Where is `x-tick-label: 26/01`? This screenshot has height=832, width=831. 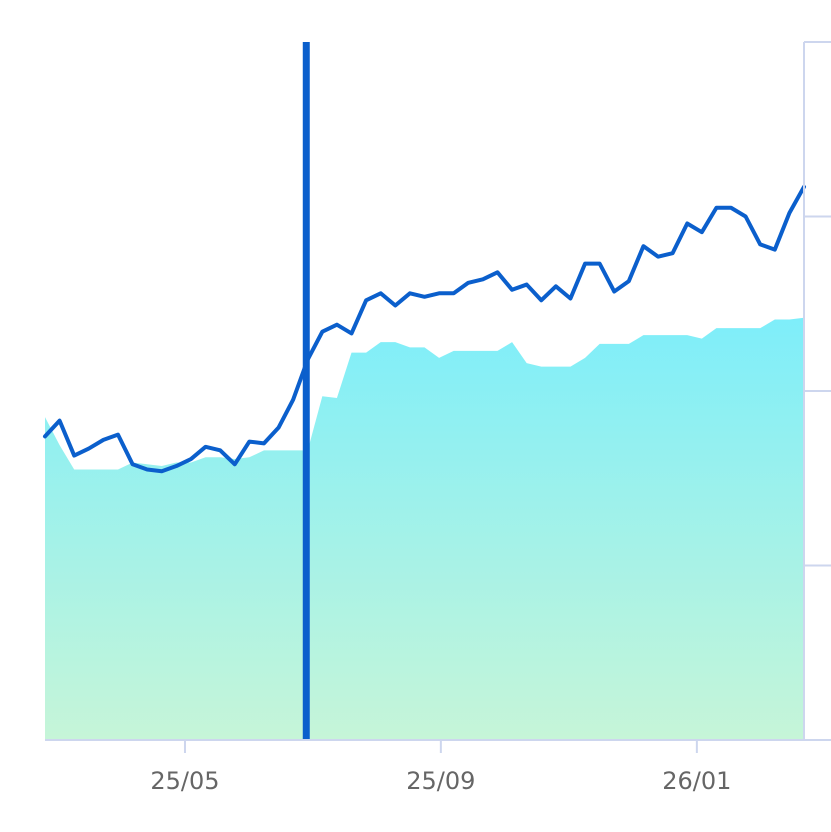
x-tick-label: 26/01 is located at coordinates (696, 781).